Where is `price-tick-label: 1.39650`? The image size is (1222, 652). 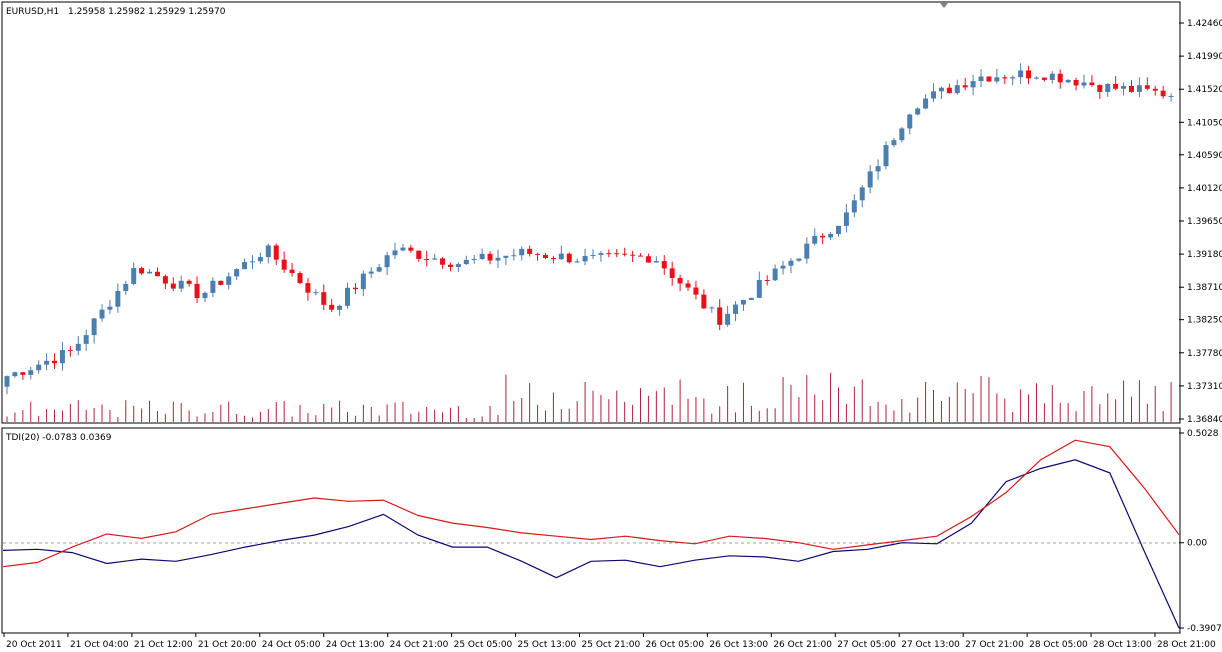
price-tick-label: 1.39650 is located at coordinates (1204, 222).